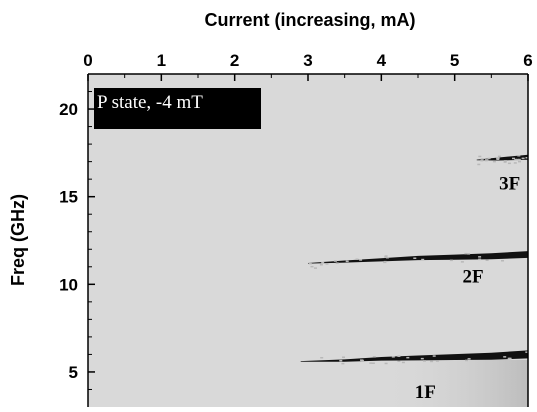 Image resolution: width=537 pixels, height=412 pixels. Describe the element at coordinates (68, 284) in the screenshot. I see `y-tick-label: 10` at that location.